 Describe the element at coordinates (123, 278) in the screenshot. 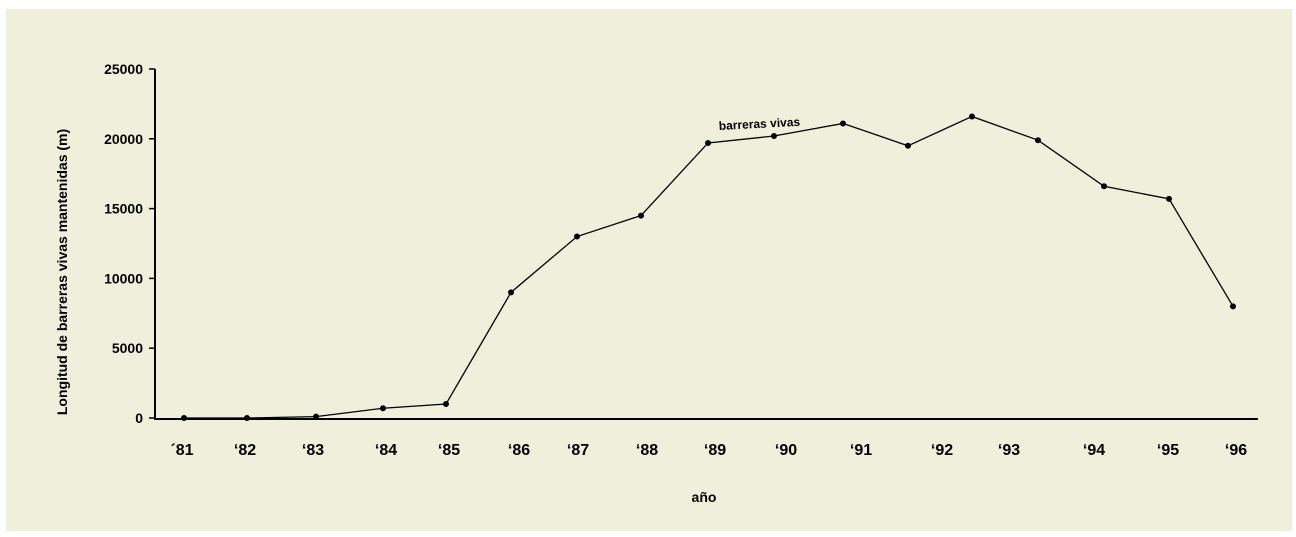

I see `y-tick-label: 10000` at that location.